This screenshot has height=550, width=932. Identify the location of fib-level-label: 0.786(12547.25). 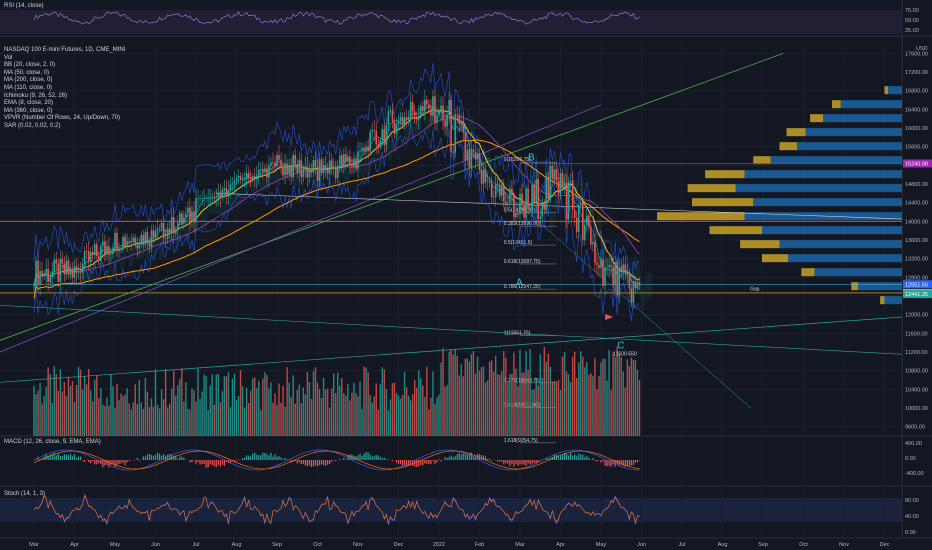
(522, 287).